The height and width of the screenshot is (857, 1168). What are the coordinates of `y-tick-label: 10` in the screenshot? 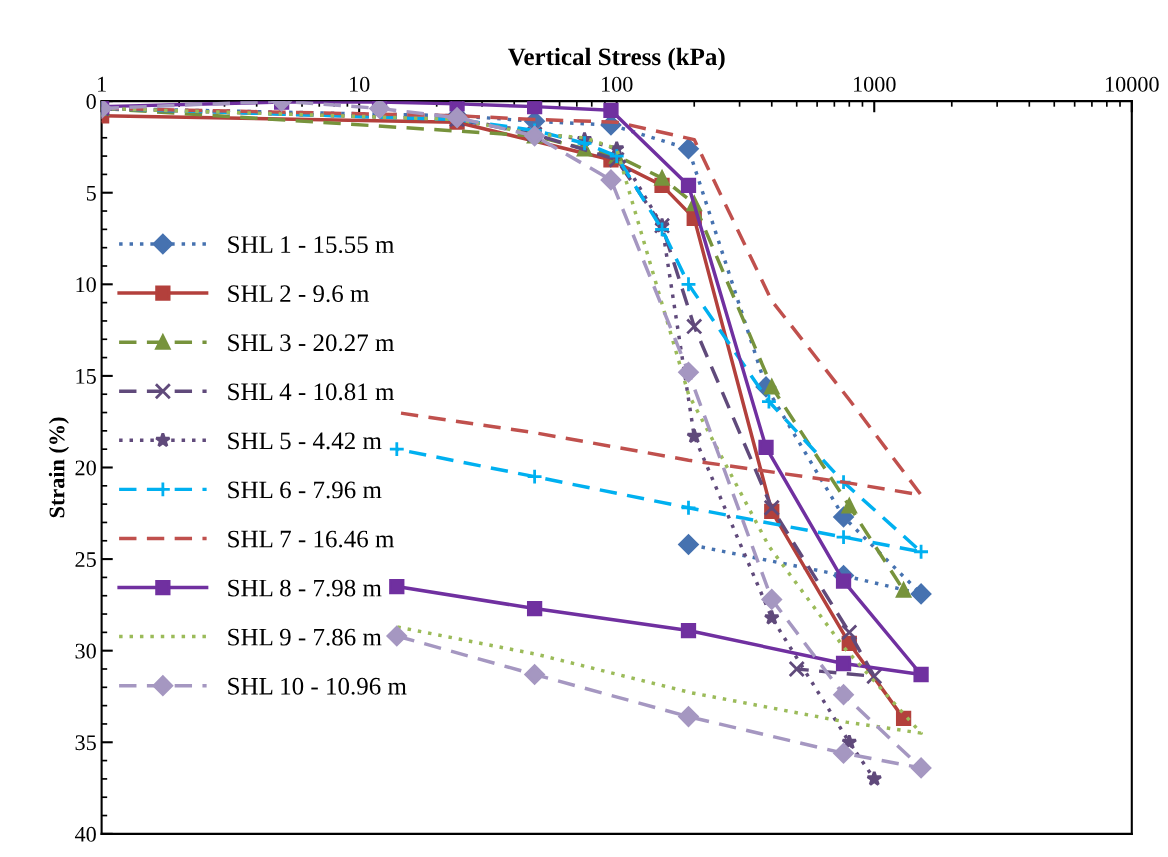 It's located at (86, 285).